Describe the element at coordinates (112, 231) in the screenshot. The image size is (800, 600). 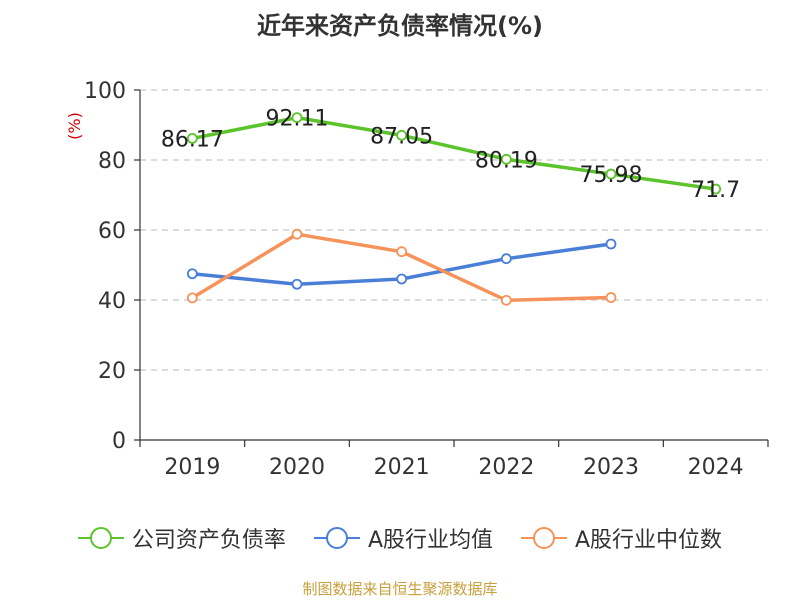
I see `y-tick-label: 60` at that location.